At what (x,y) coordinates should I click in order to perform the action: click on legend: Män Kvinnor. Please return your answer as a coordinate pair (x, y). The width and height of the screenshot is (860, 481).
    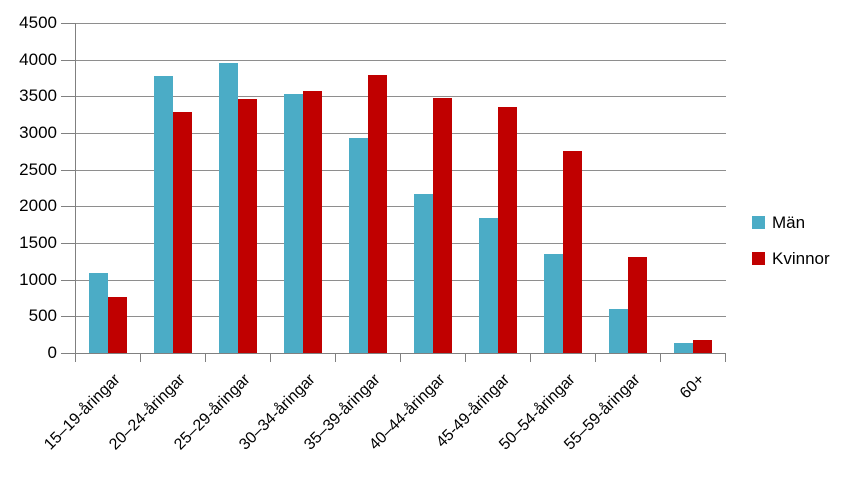
    Looking at the image, I should click on (791, 240).